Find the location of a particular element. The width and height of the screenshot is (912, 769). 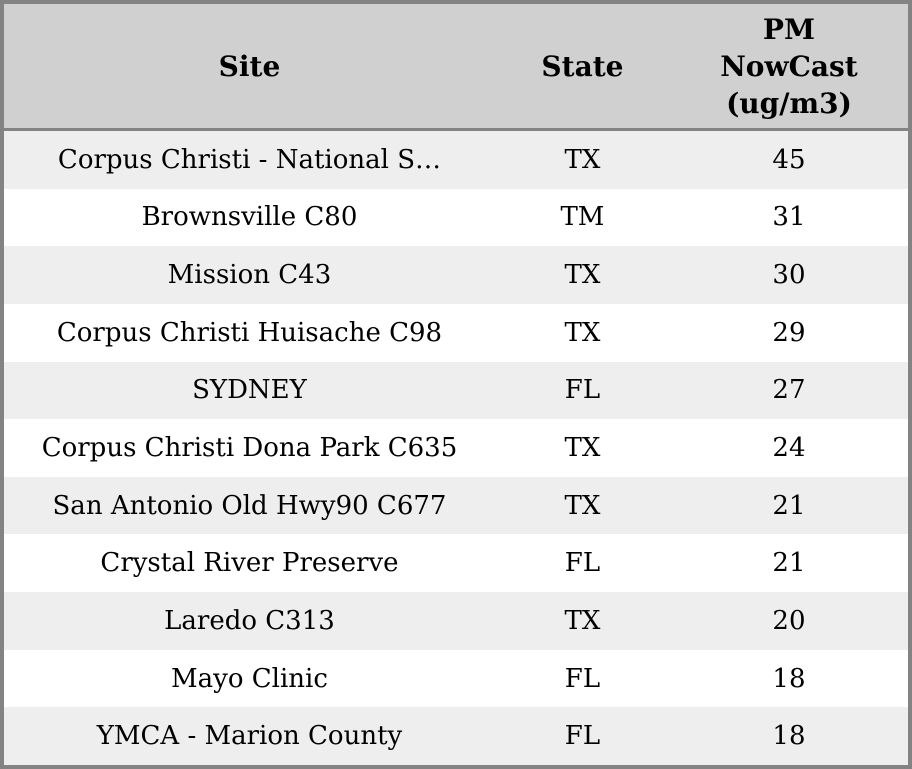

site-cell: Corpus Christi Huisache C98 is located at coordinates (249, 332).